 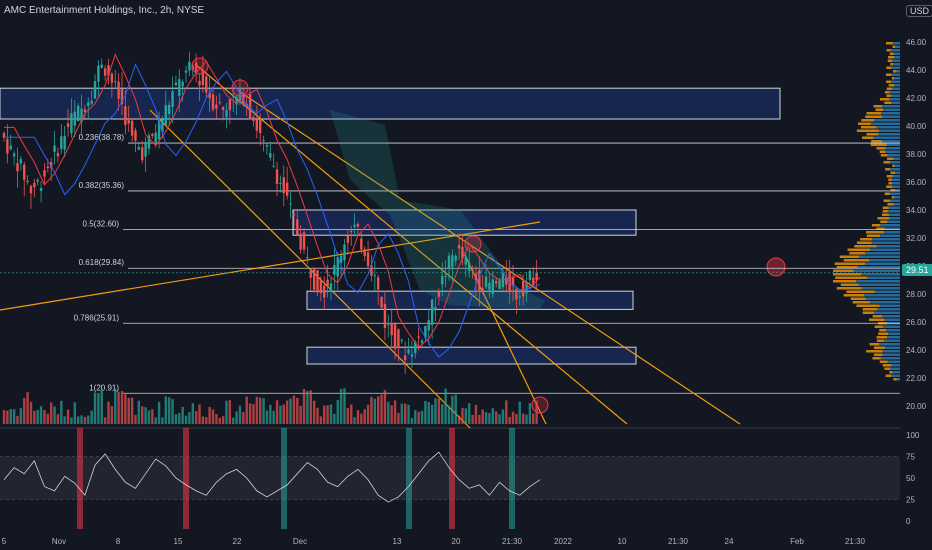 What do you see at coordinates (97, 317) in the screenshot?
I see `fib-level-label: 0.786(25.91)` at bounding box center [97, 317].